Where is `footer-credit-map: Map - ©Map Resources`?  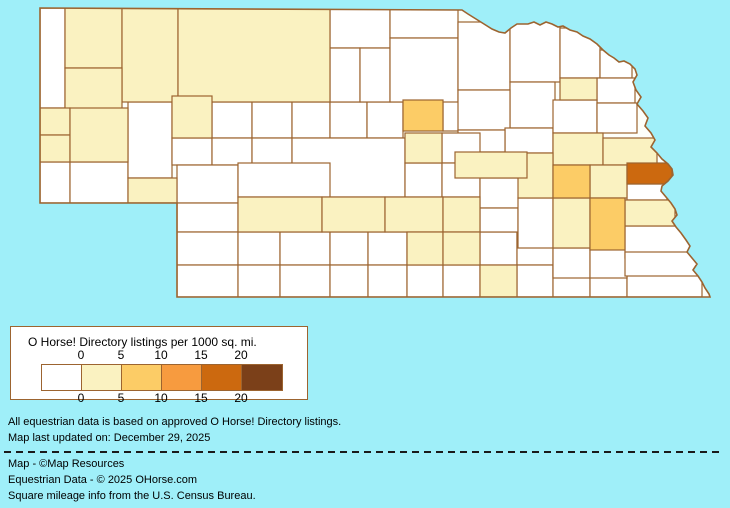 footer-credit-map: Map - ©Map Resources is located at coordinates (66, 464).